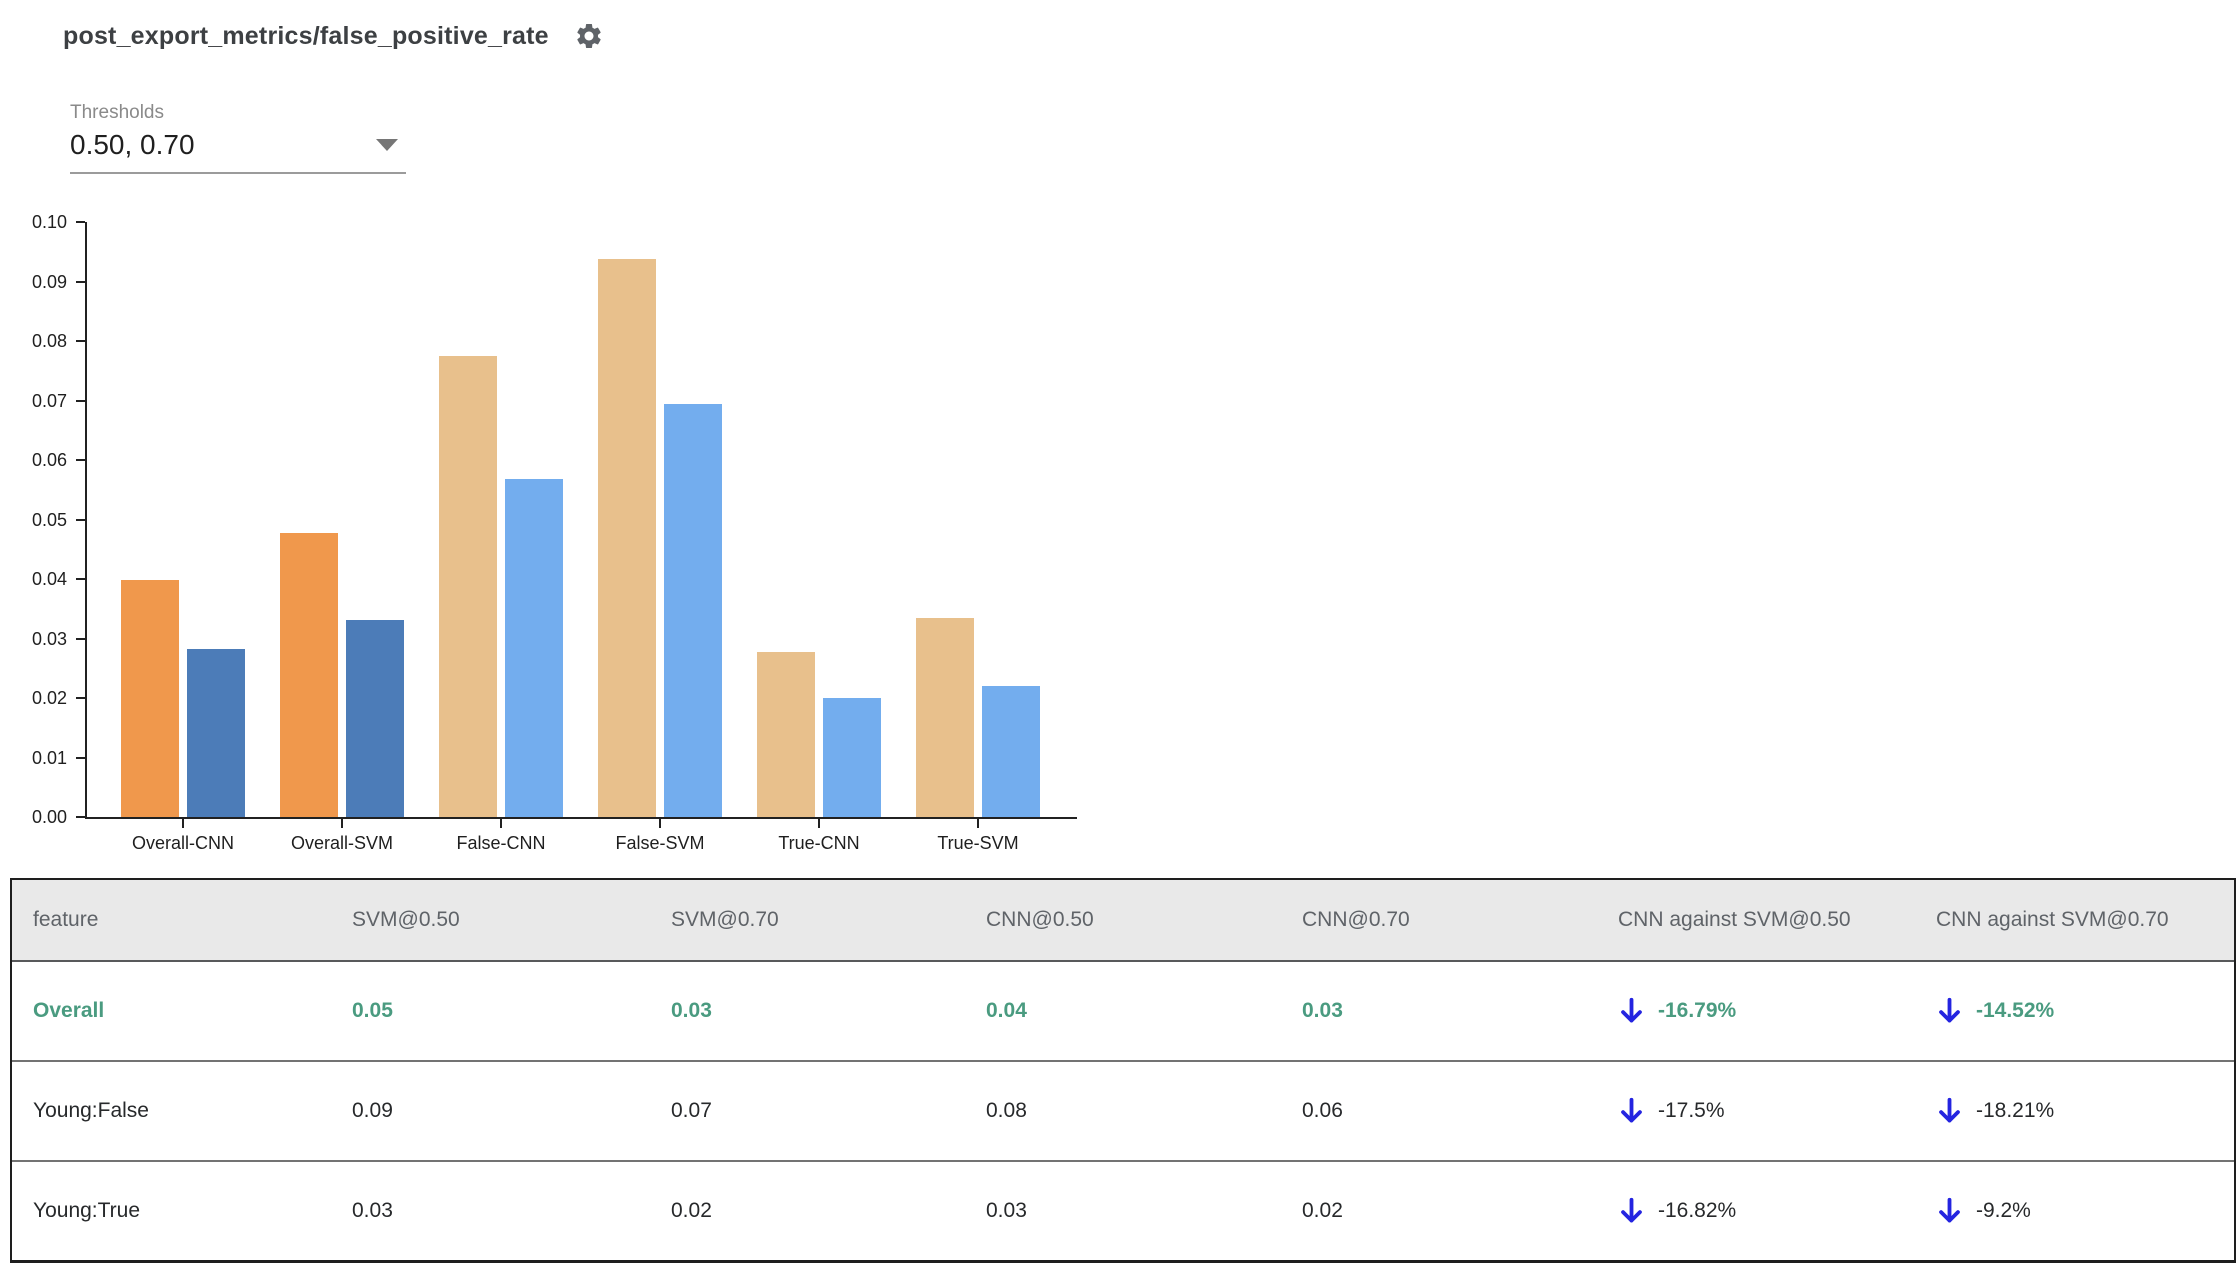 The image size is (2236, 1263). What do you see at coordinates (691, 1110) in the screenshot?
I see `metric-value-cell: 0.07` at bounding box center [691, 1110].